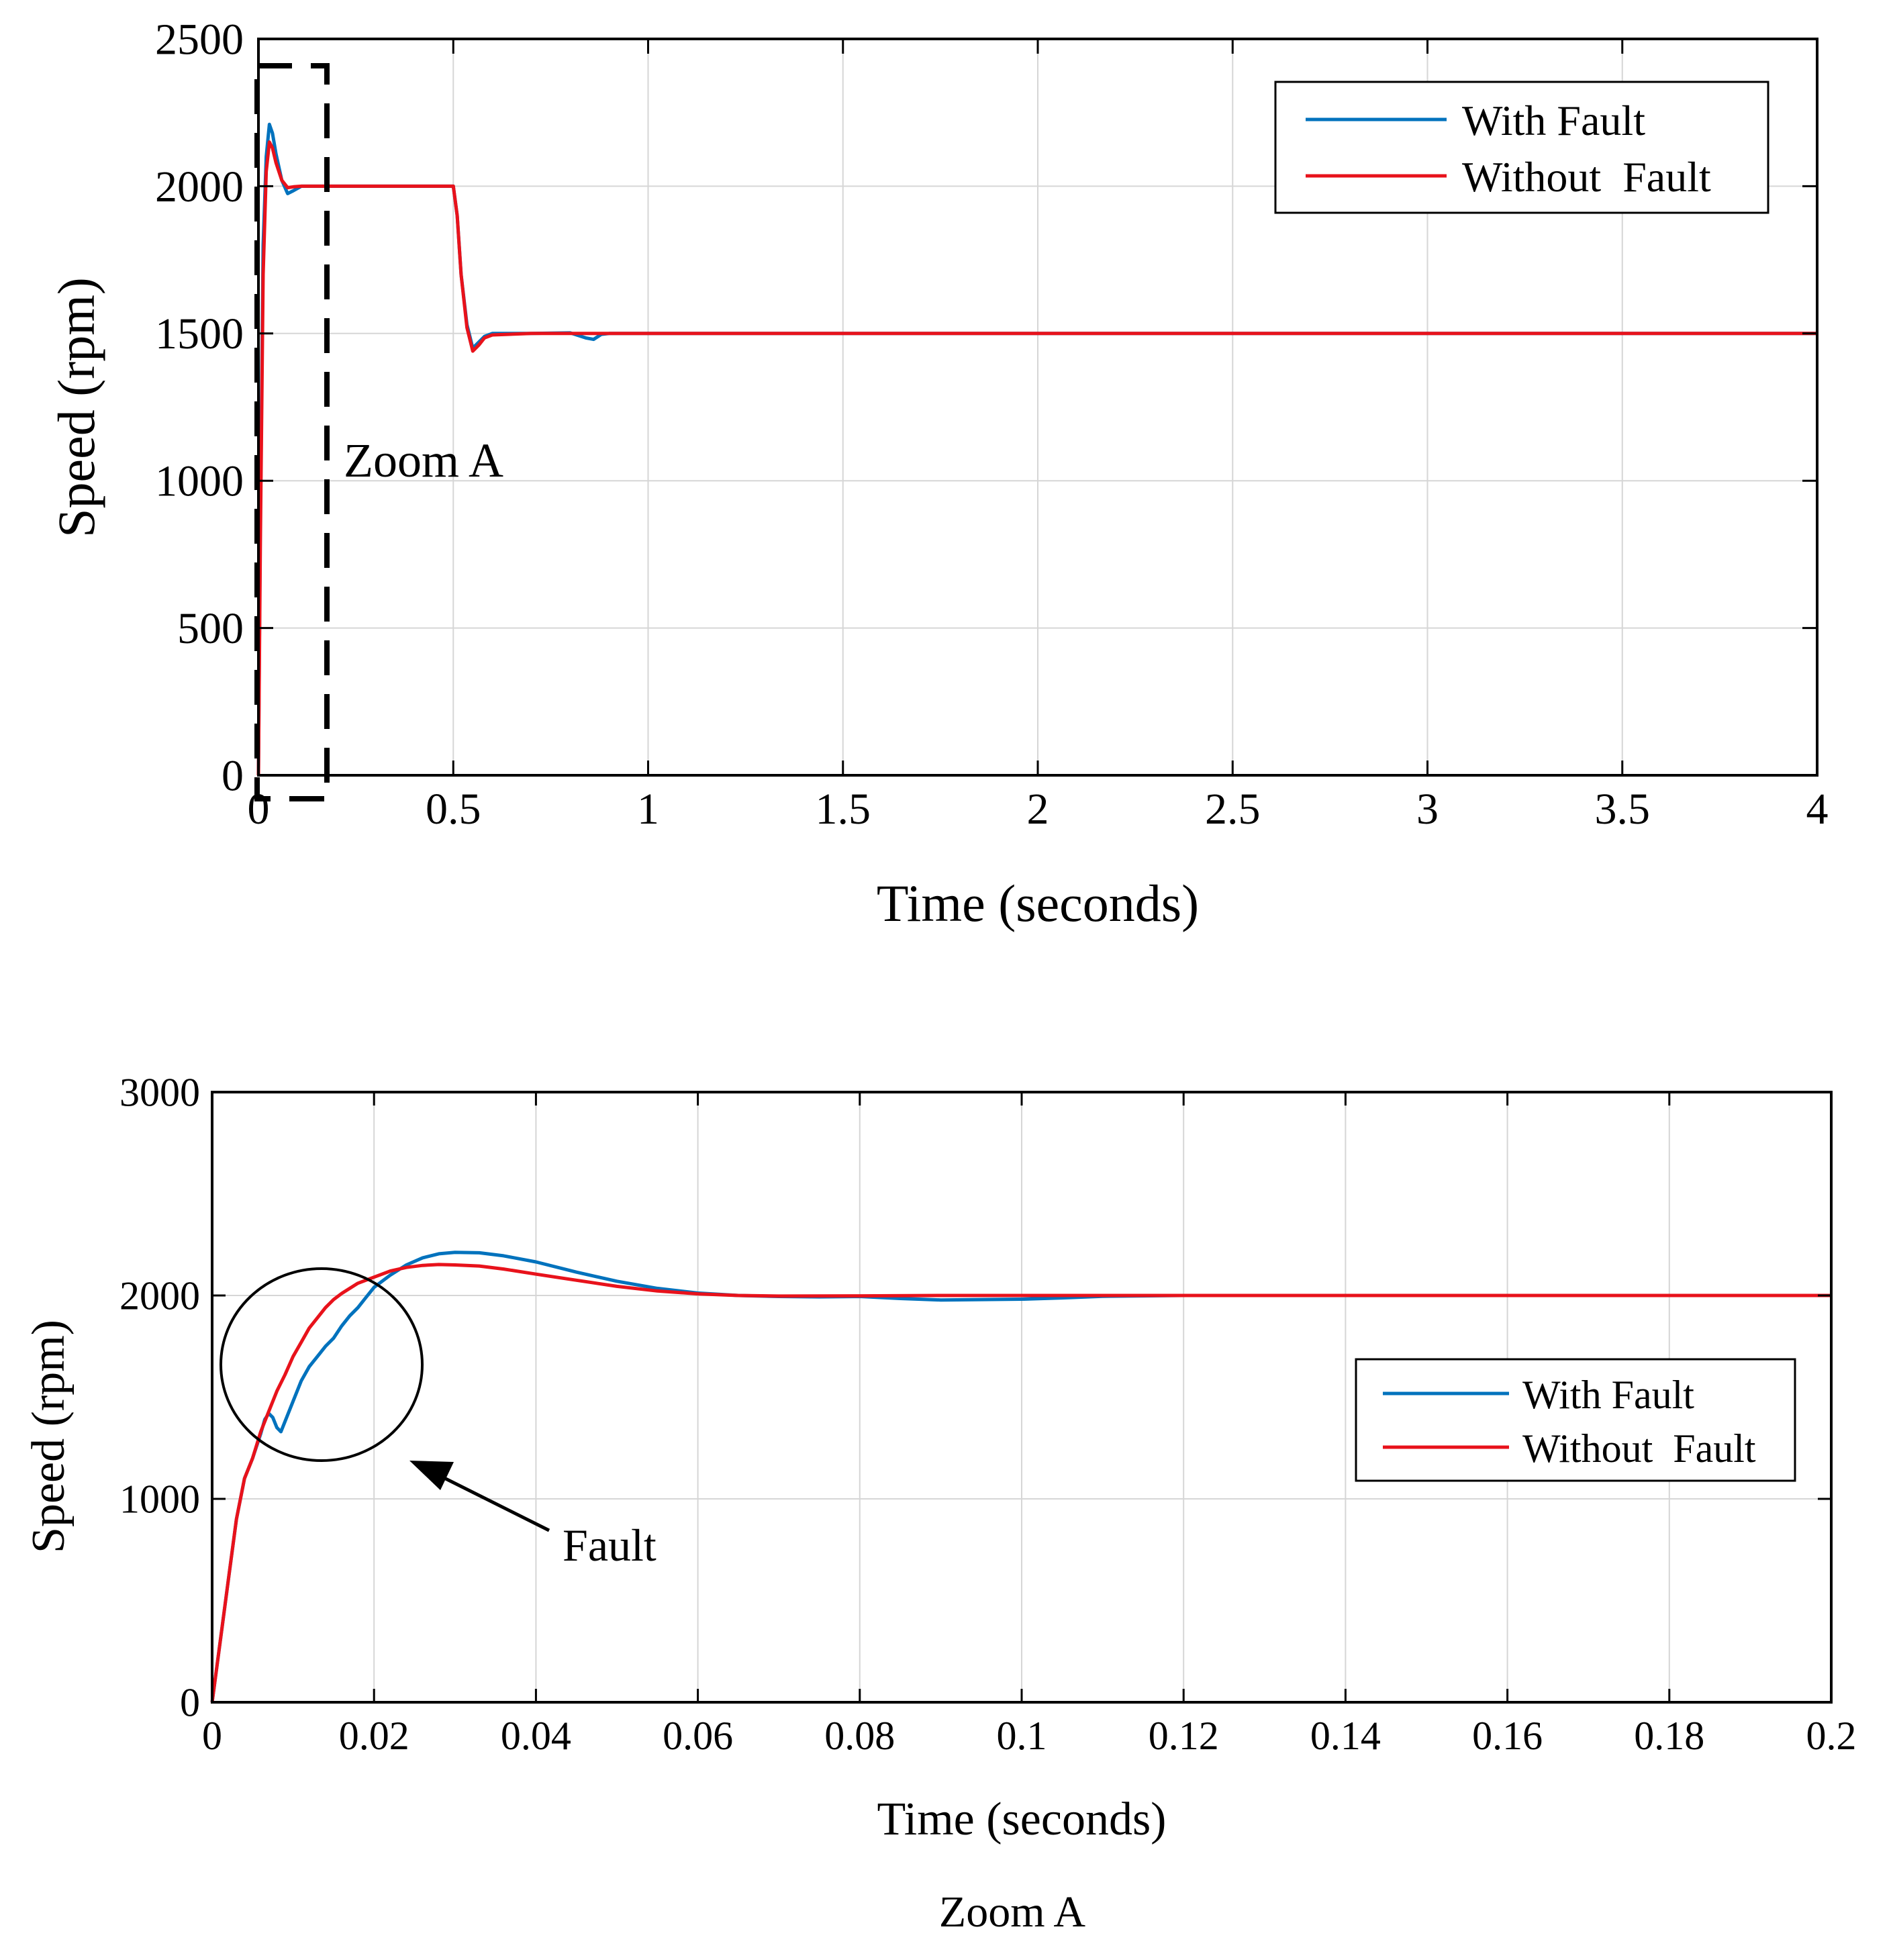 This screenshot has height=1960, width=1893. What do you see at coordinates (160, 1295) in the screenshot?
I see `zoom-ytick-label: 2000` at bounding box center [160, 1295].